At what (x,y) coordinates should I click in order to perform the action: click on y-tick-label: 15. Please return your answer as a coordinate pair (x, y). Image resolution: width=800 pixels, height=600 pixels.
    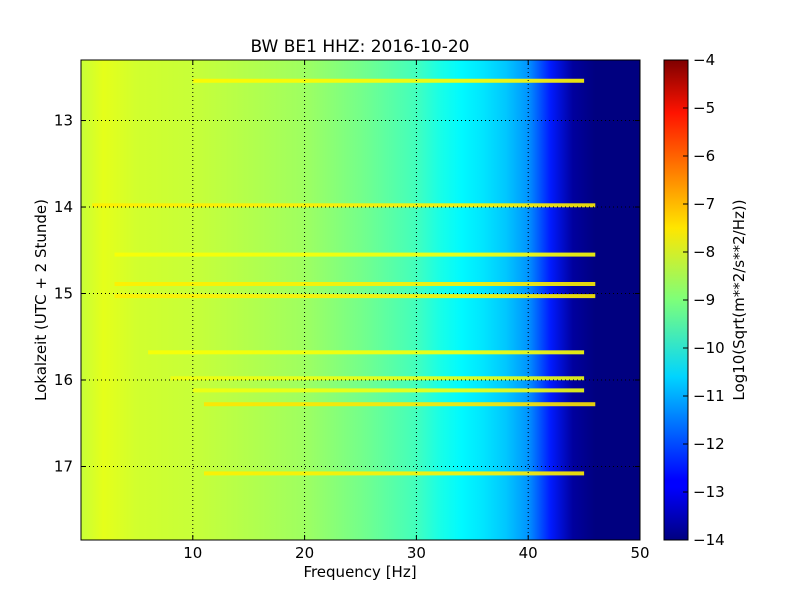
    Looking at the image, I should click on (63, 294).